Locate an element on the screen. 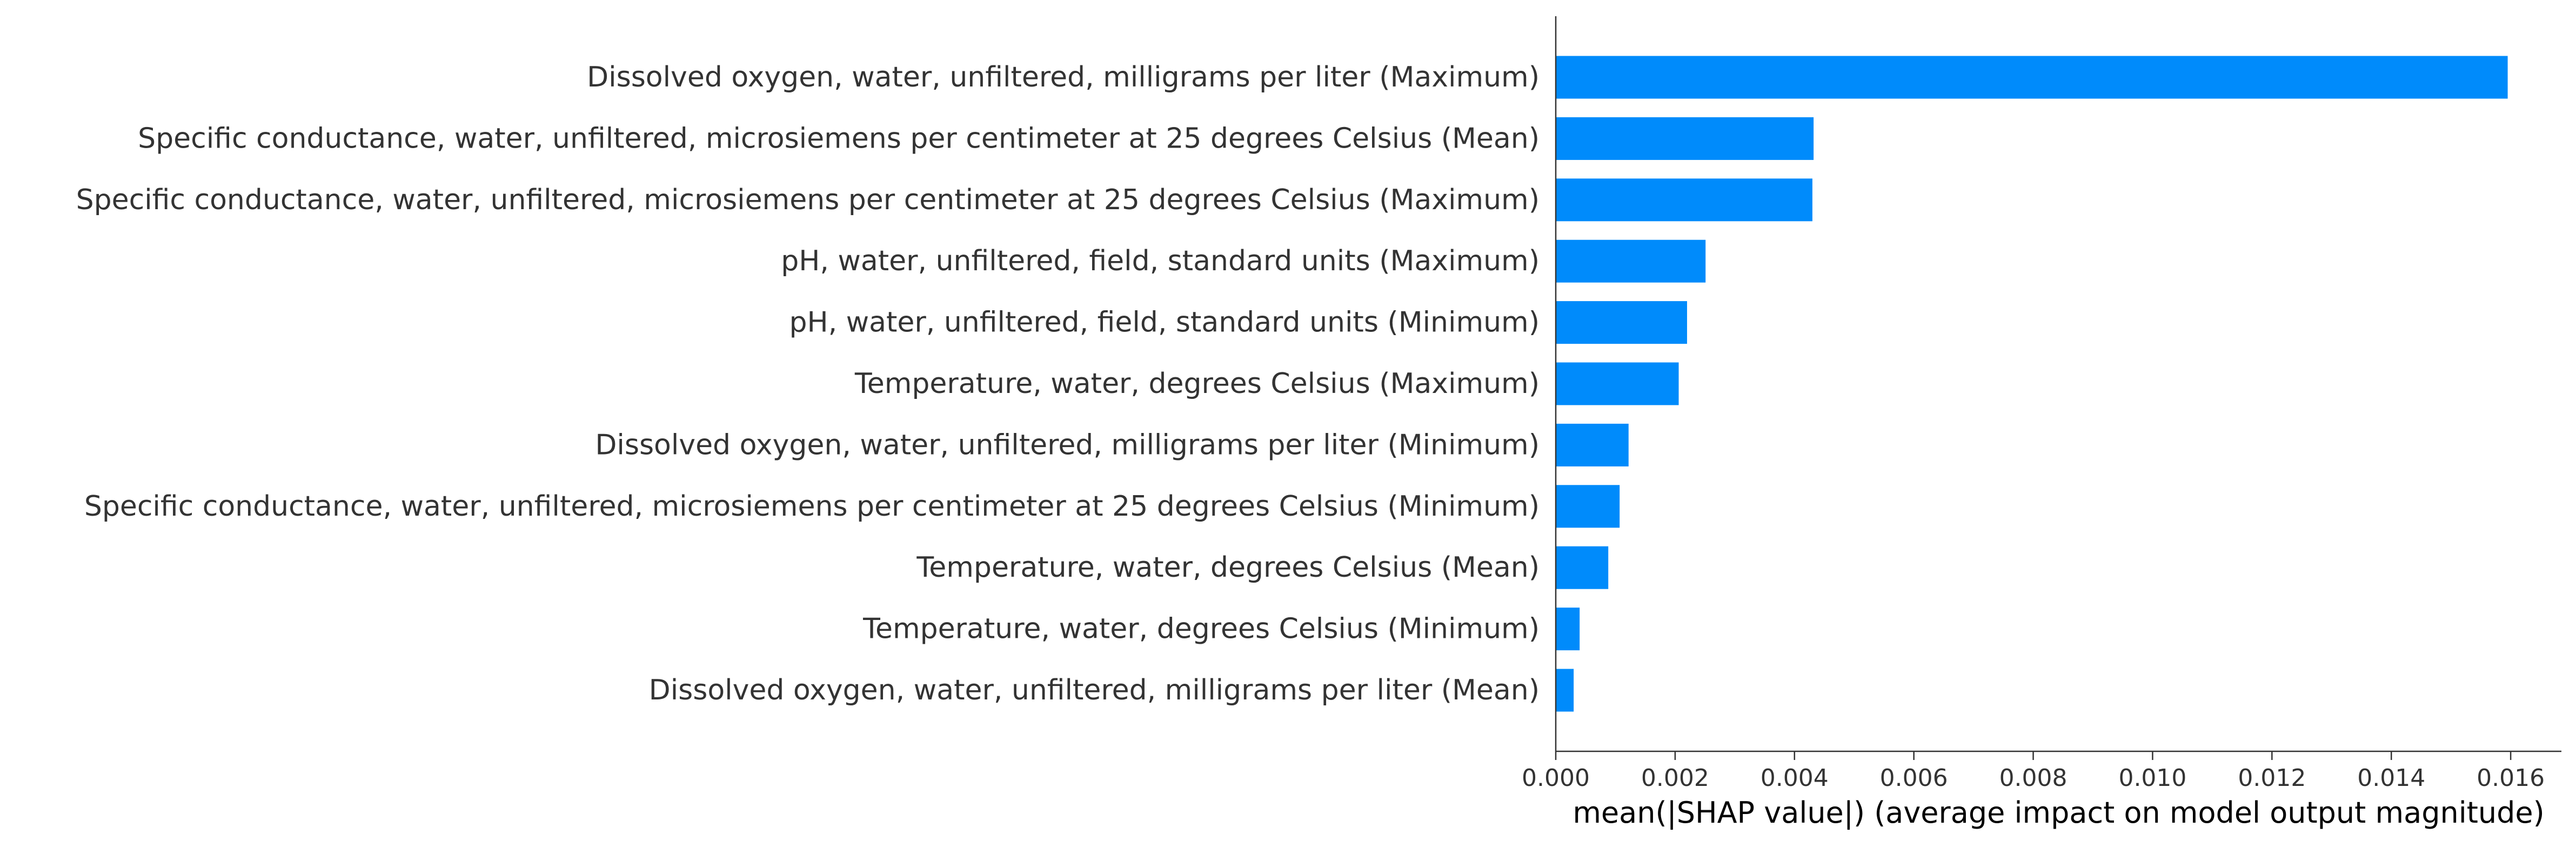 This screenshot has width=2576, height=847. x-tick-label: 0.008 is located at coordinates (2033, 778).